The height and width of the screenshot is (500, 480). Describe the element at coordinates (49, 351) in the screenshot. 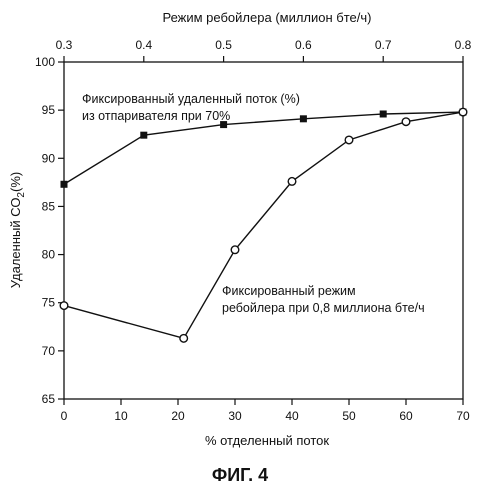

I see `y-tick-label: 70` at that location.